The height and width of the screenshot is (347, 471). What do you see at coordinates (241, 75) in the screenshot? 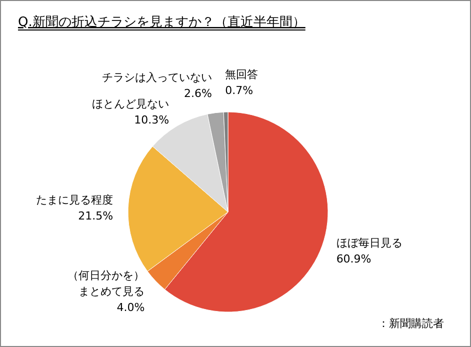
I see `slice-label: 無回答` at bounding box center [241, 75].